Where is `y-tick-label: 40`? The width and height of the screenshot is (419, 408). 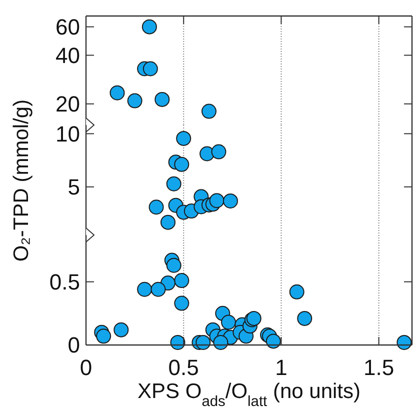
y-tick-label: 40 is located at coordinates (68, 55).